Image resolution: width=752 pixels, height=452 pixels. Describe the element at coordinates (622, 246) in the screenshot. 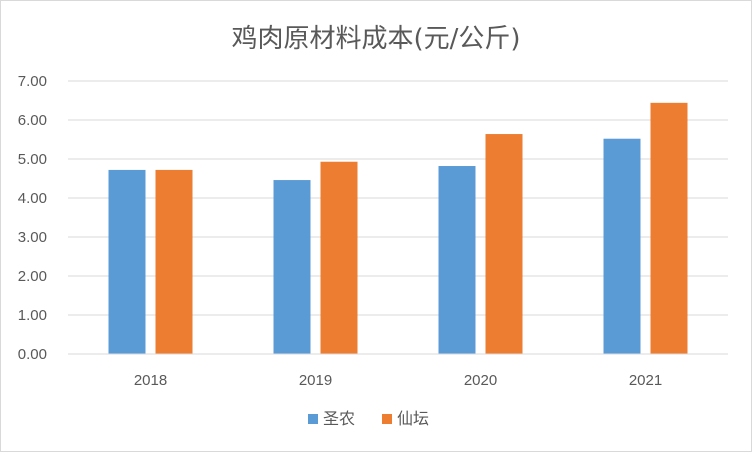

I see `bar-2021-圣农` at that location.